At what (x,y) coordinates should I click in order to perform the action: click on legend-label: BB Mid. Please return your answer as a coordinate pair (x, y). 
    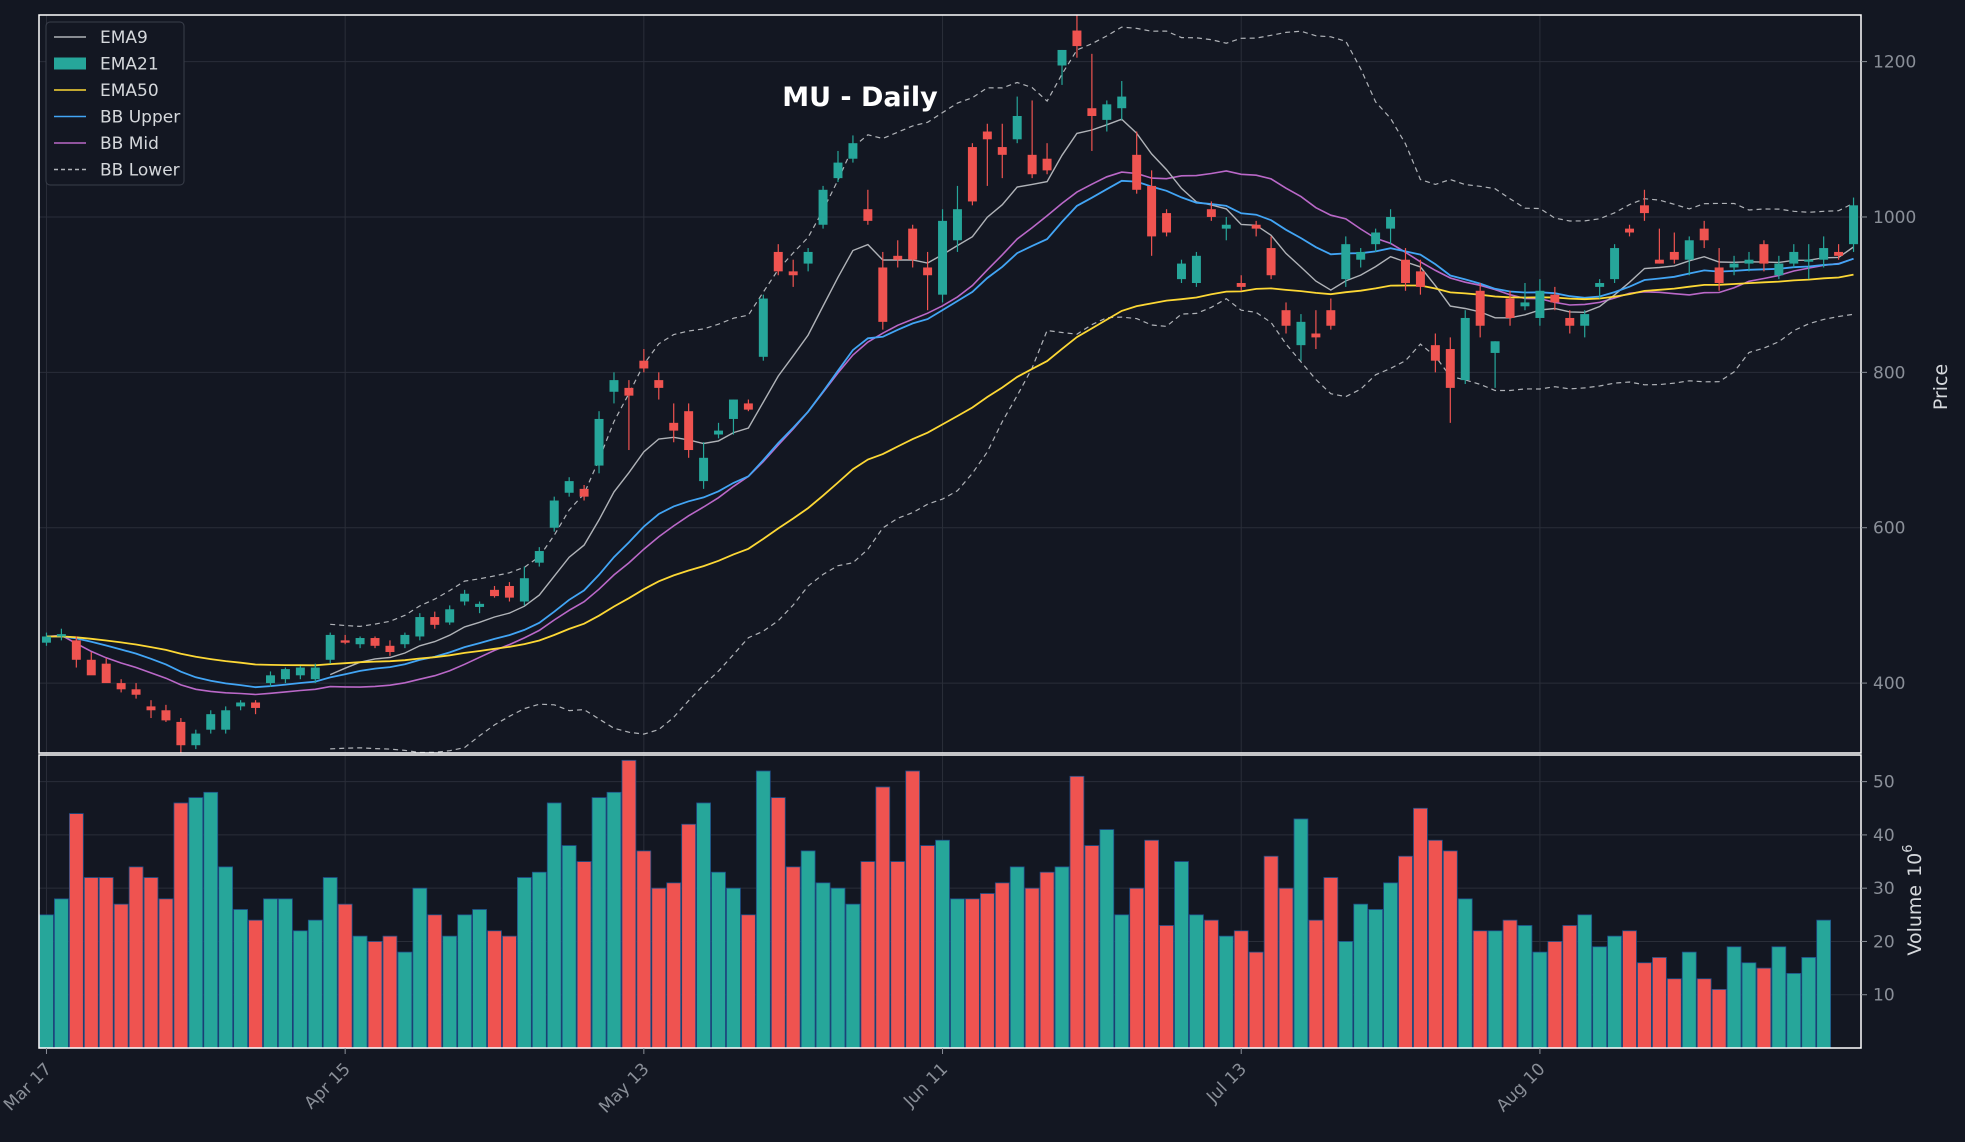
    Looking at the image, I should click on (129, 144).